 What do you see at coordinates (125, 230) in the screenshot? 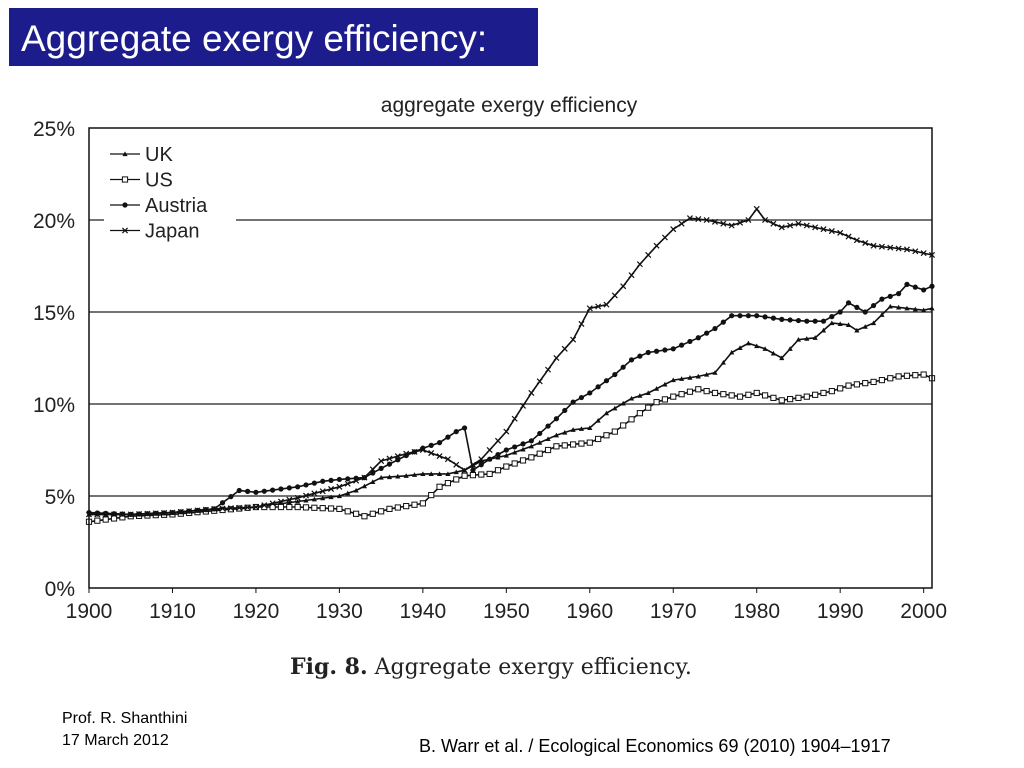
I see `legend-marker-japan` at bounding box center [125, 230].